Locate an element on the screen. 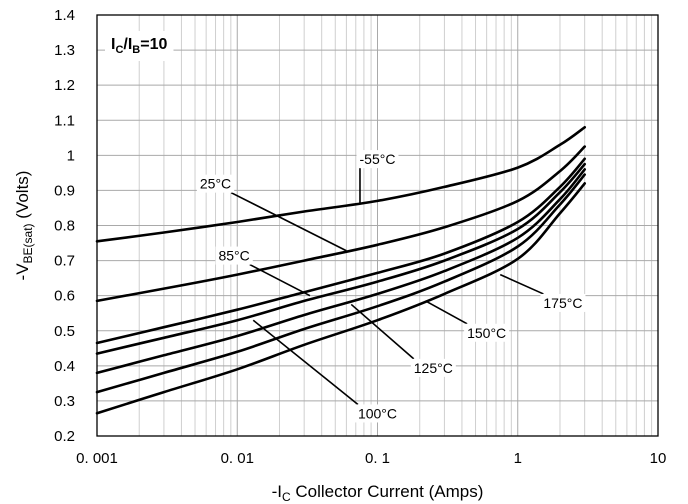 The width and height of the screenshot is (688, 504). x-tick-label: 10 is located at coordinates (658, 458).